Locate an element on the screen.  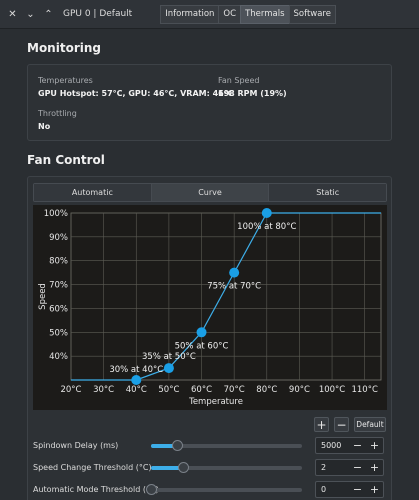
auto-threshold-spinbox: 0 − + is located at coordinates (349, 489).